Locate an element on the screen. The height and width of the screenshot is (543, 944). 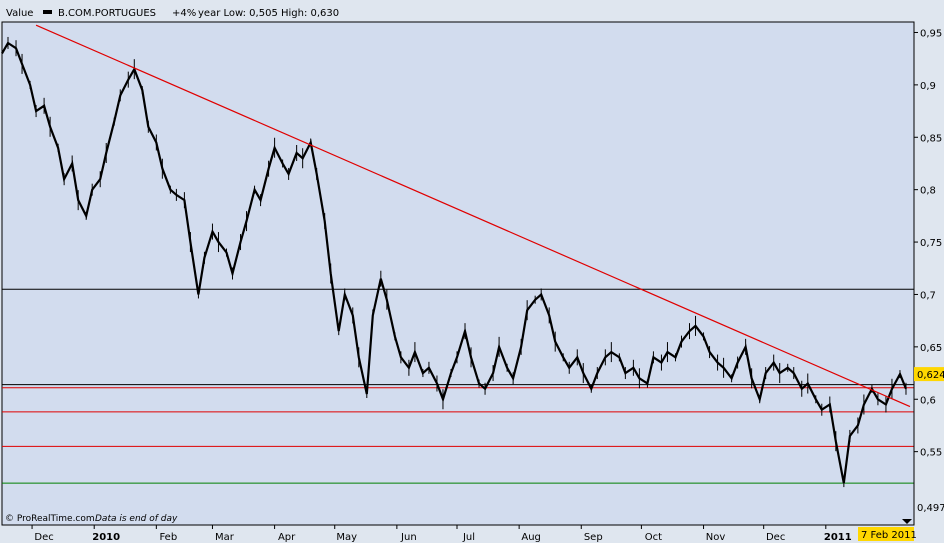
y-tick-label: 0,65 is located at coordinates (931, 348).